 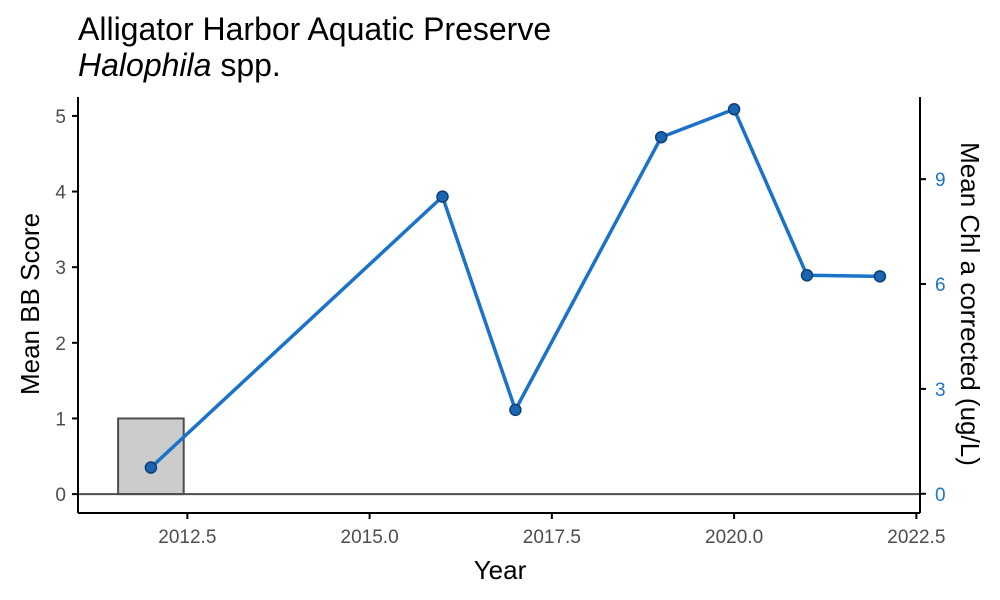 I want to click on y2-axis-title: Mean Chl a corrected (ug/L), so click(x=970, y=304).